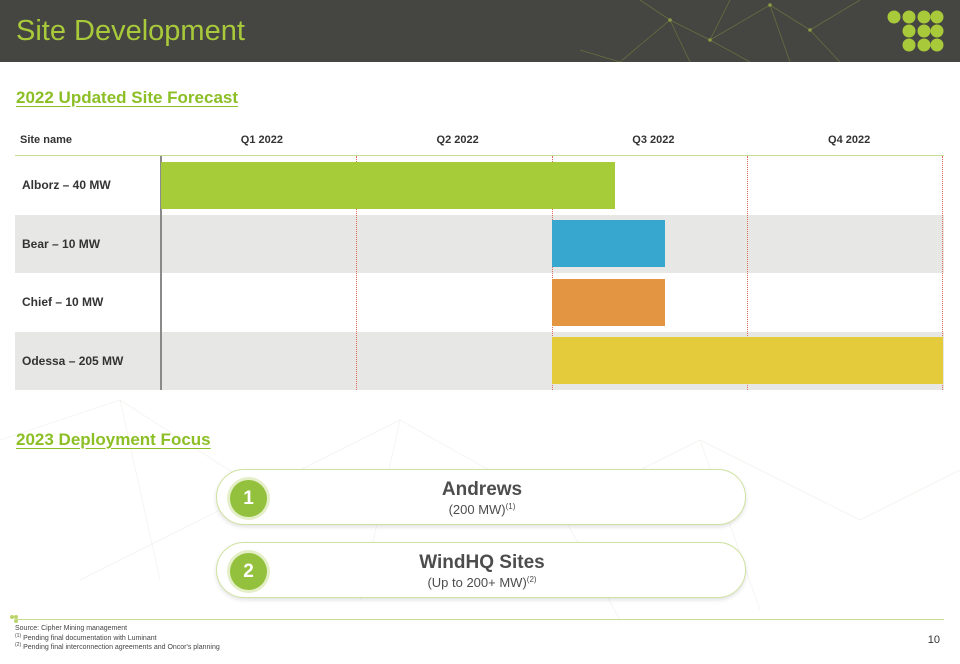 This screenshot has height=664, width=960. What do you see at coordinates (915, 31) in the screenshot?
I see `company-logo-dots` at bounding box center [915, 31].